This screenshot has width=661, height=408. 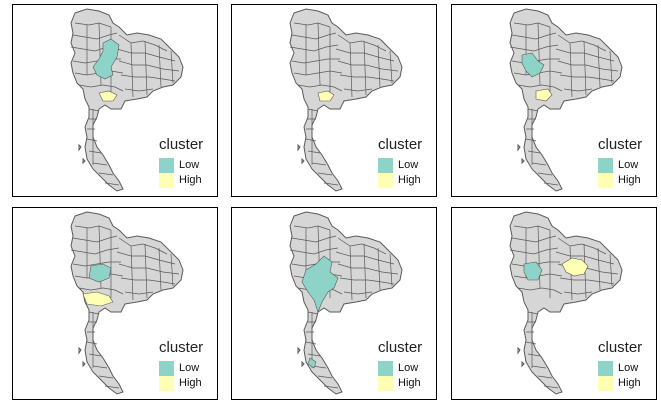 I want to click on map-panel-5: cluster Low High, so click(x=334, y=303).